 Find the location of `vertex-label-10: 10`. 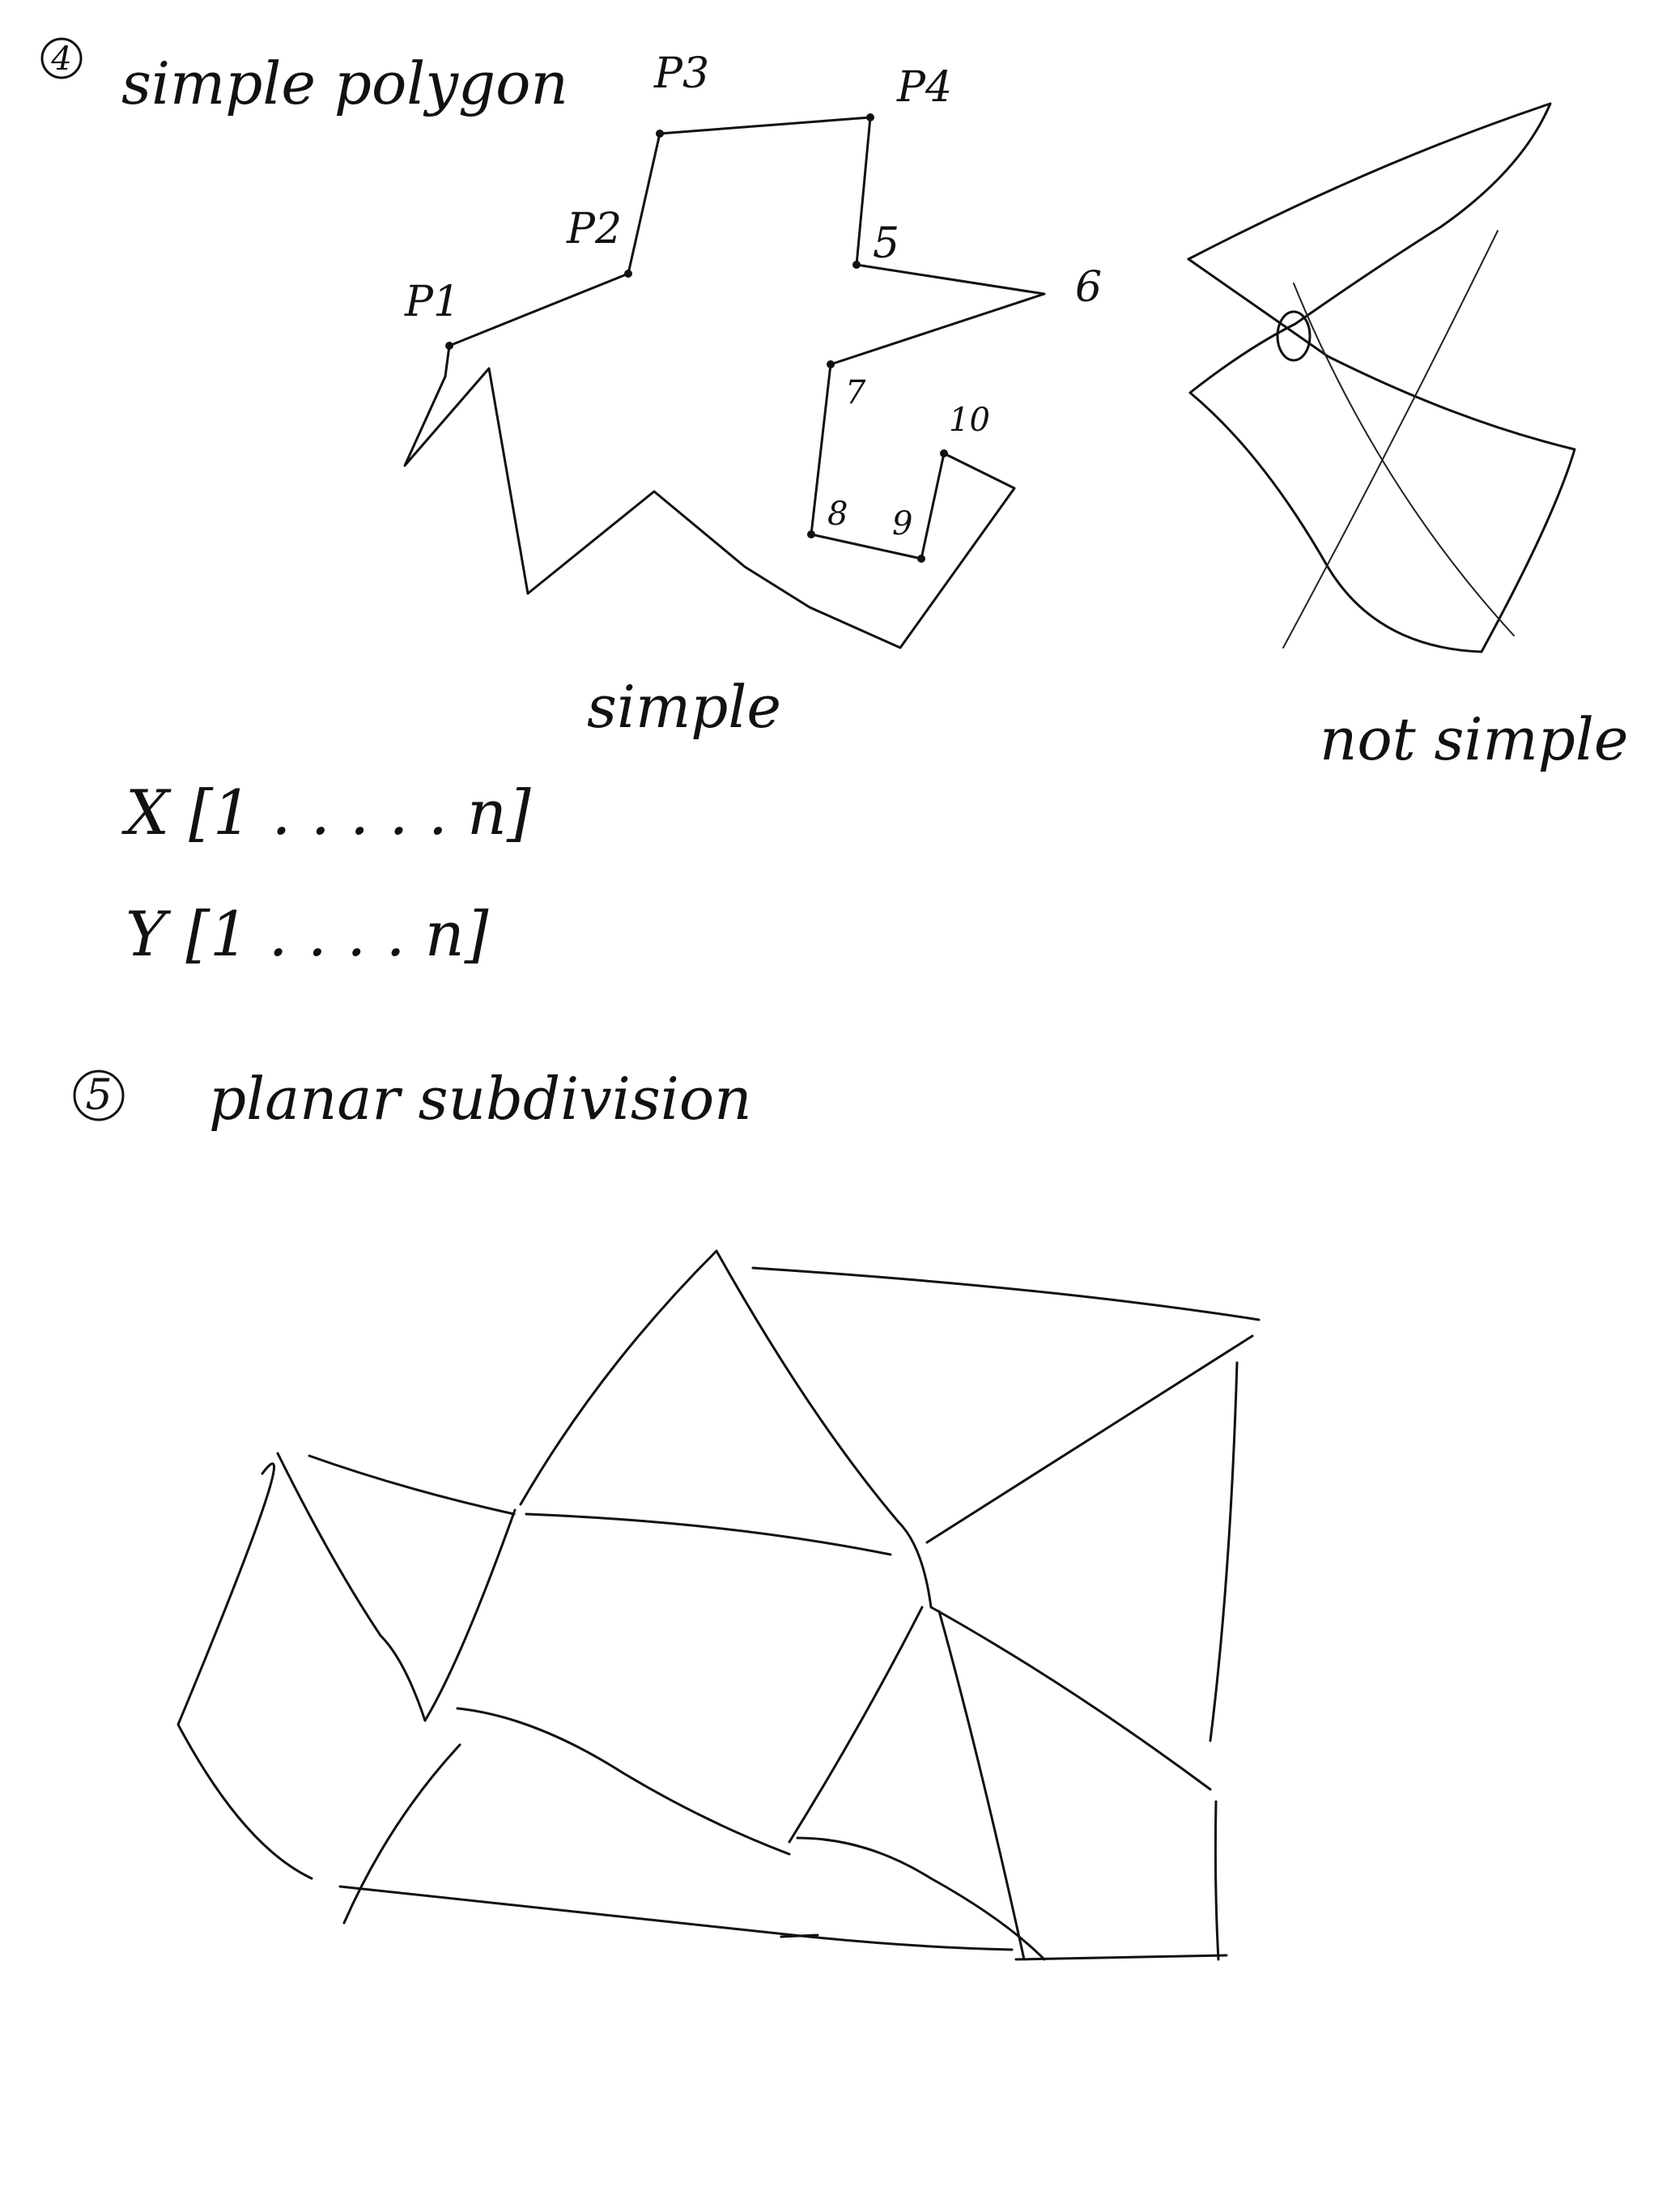

vertex-label-10: 10 is located at coordinates (969, 421).